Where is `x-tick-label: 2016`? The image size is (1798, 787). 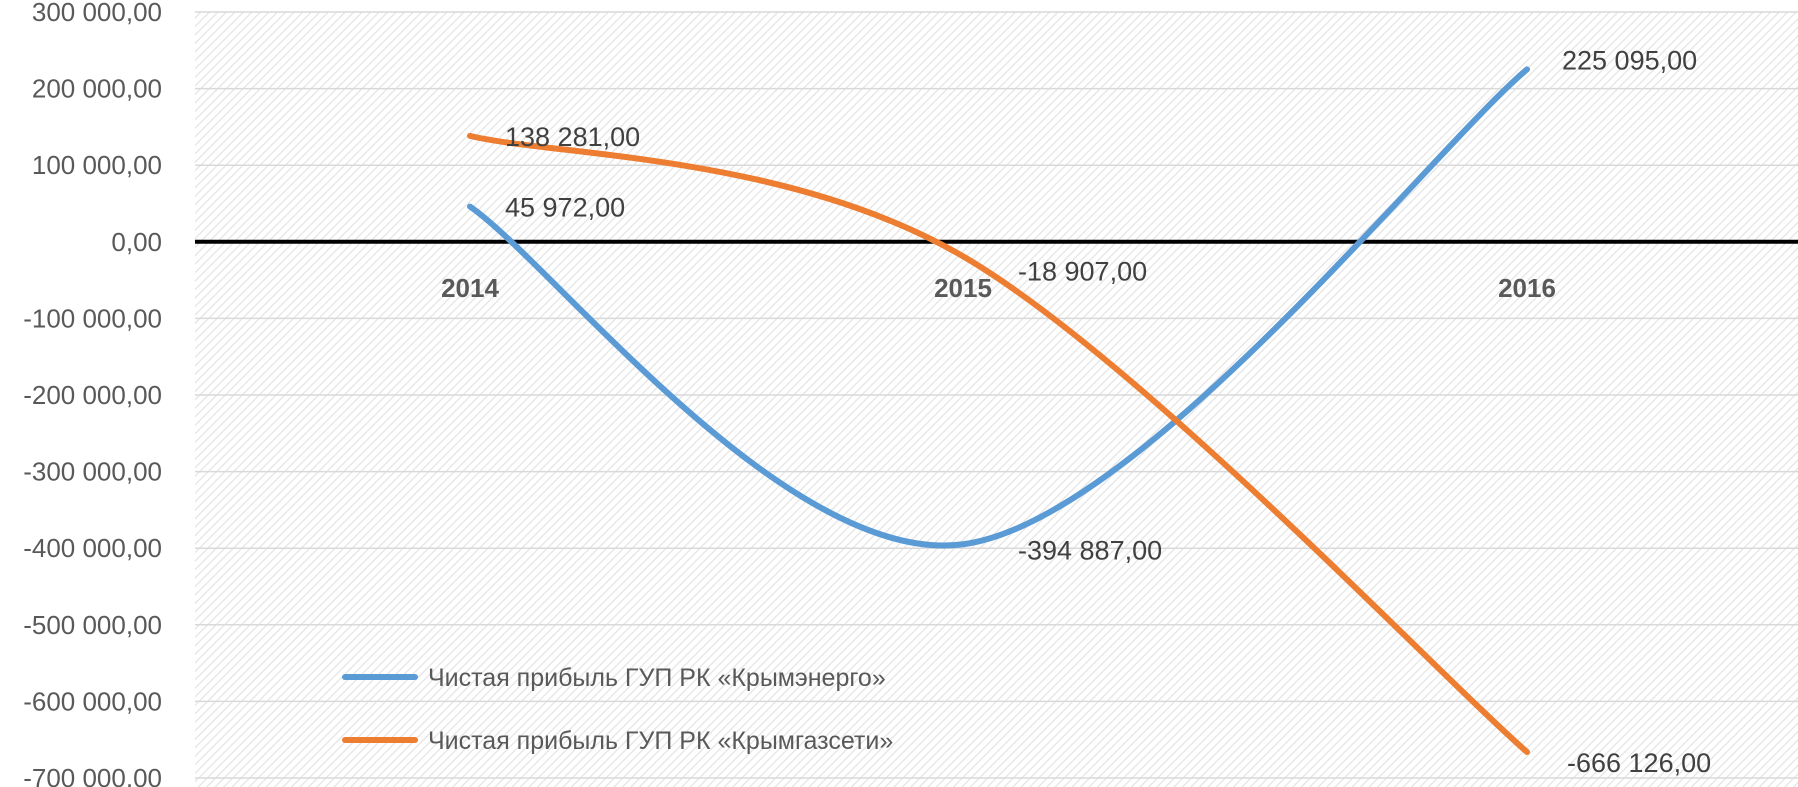
x-tick-label: 2016 is located at coordinates (1527, 288).